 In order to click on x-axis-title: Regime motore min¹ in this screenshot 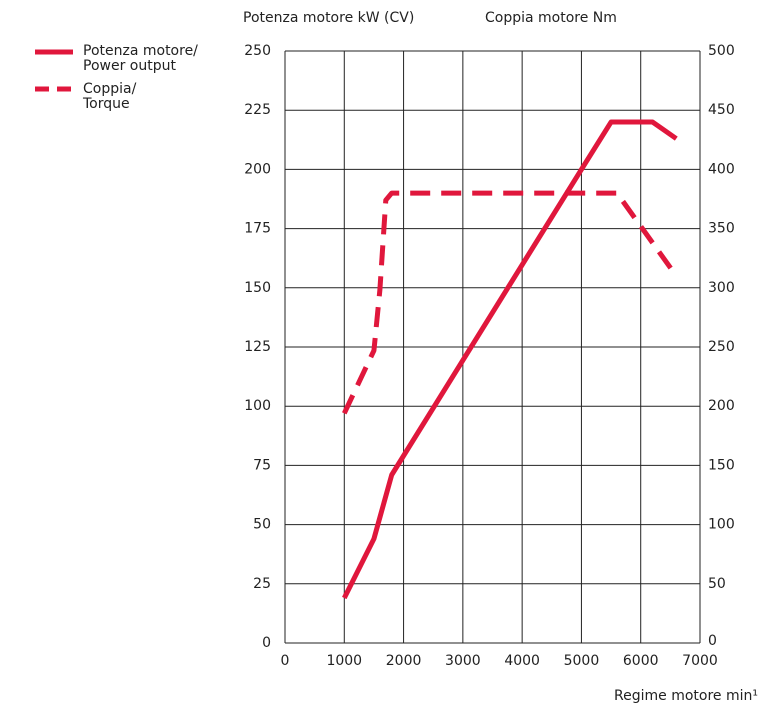, I will do `click(686, 696)`.